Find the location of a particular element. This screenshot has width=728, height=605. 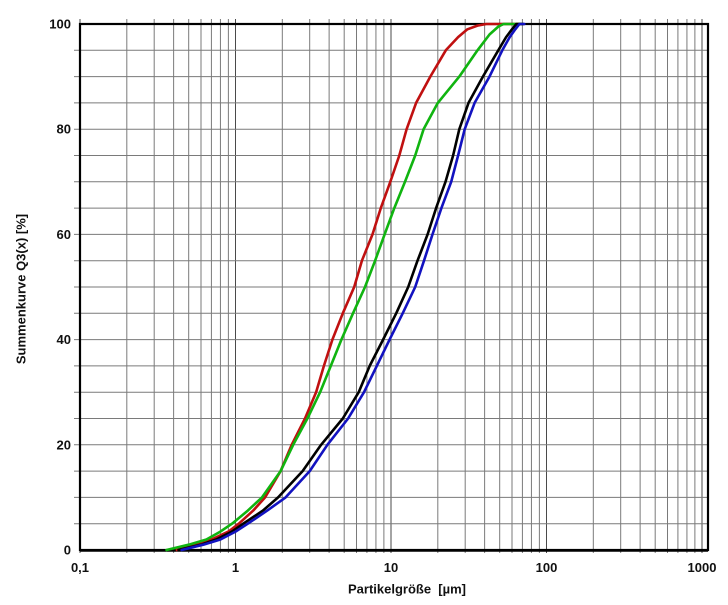

x-tick-label: 10 is located at coordinates (391, 567).